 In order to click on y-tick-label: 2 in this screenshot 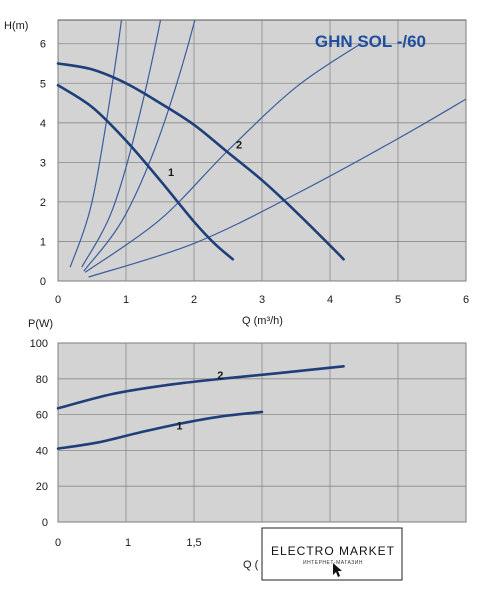, I will do `click(43, 203)`.